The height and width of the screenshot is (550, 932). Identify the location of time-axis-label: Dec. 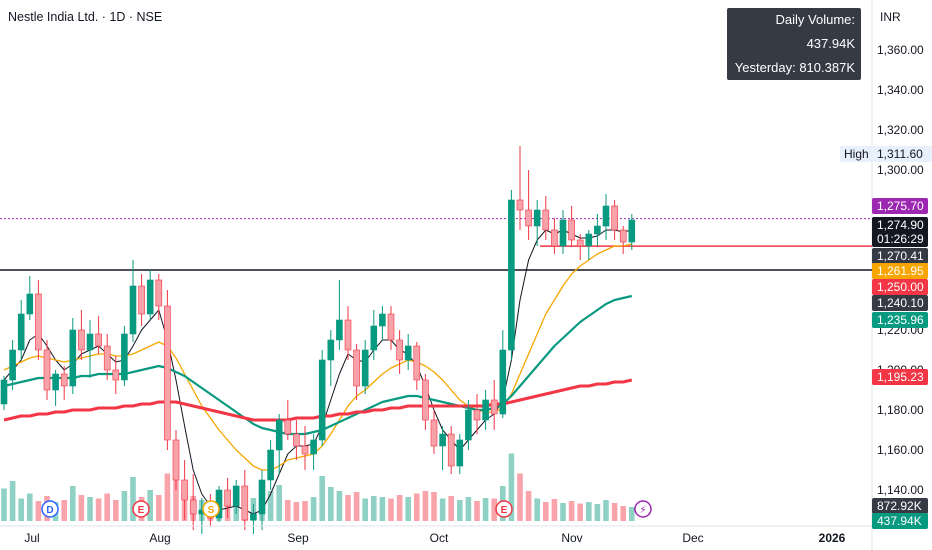
(692, 538).